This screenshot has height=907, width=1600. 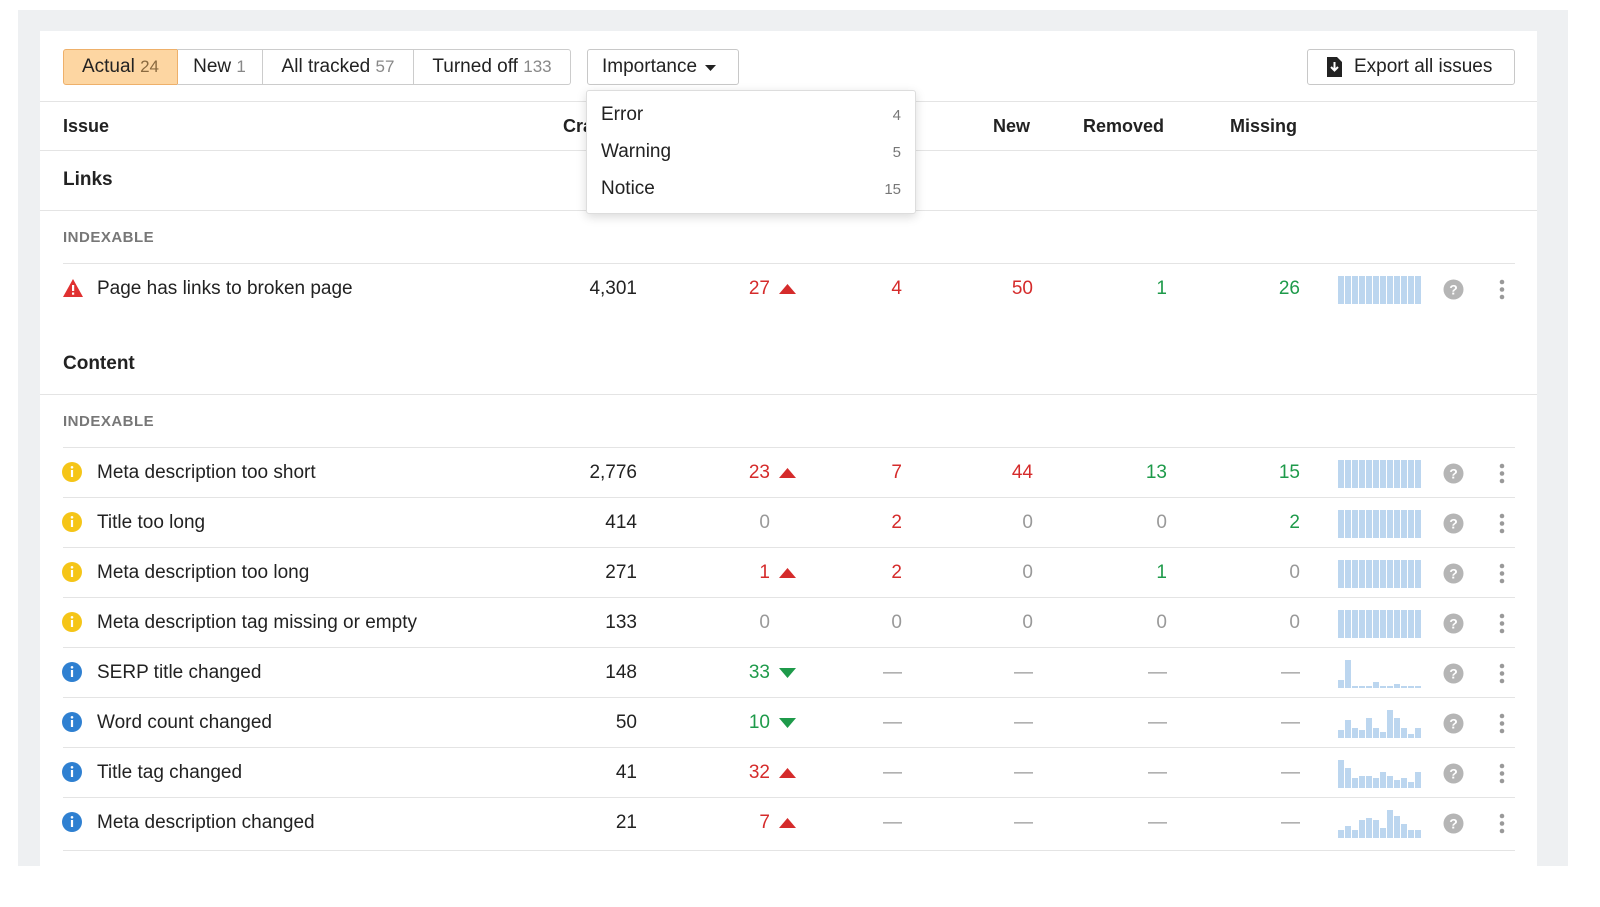 What do you see at coordinates (621, 572) in the screenshot?
I see `crawled: 271` at bounding box center [621, 572].